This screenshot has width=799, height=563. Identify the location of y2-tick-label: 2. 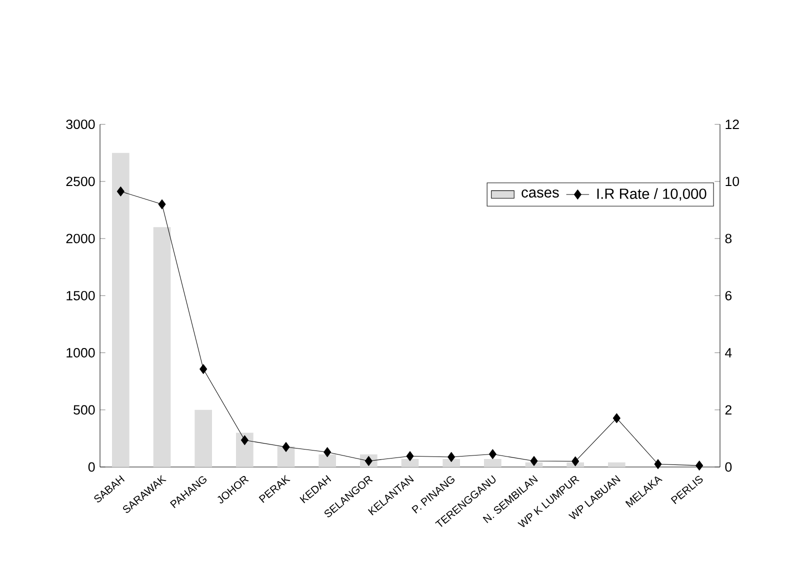
(728, 410).